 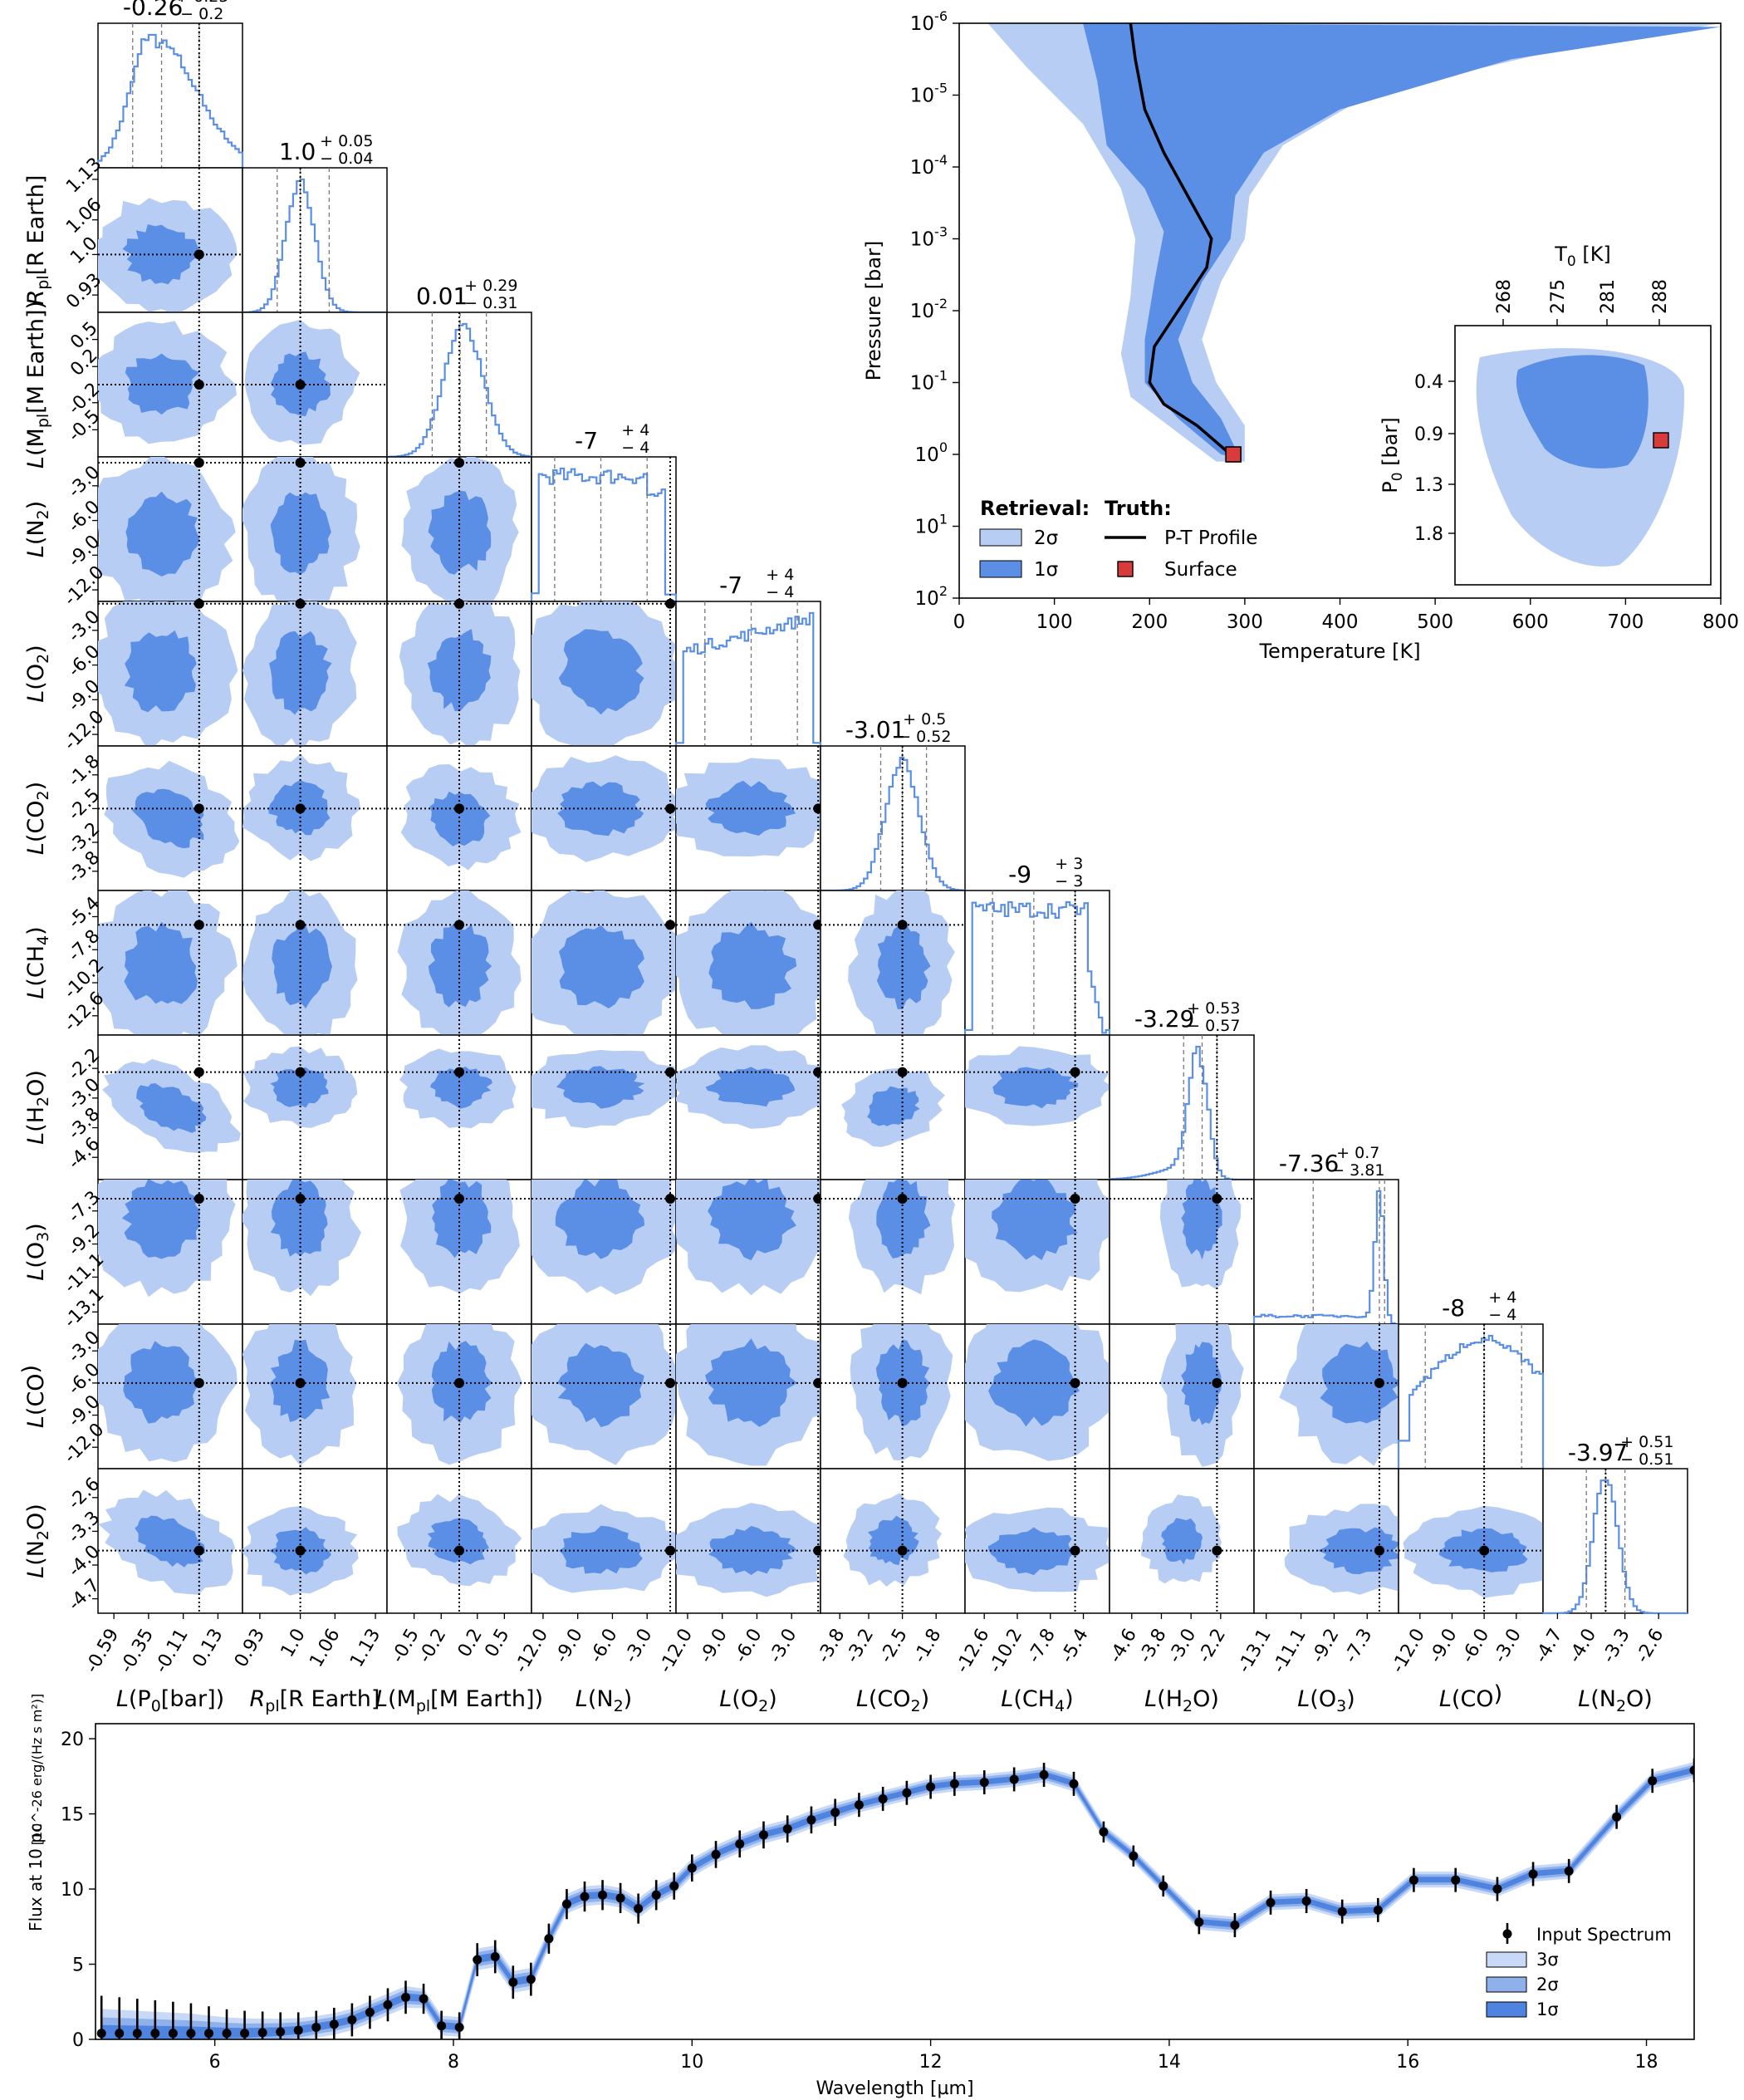 What do you see at coordinates (897, 1903) in the screenshot?
I see `spec-band-1sigma` at bounding box center [897, 1903].